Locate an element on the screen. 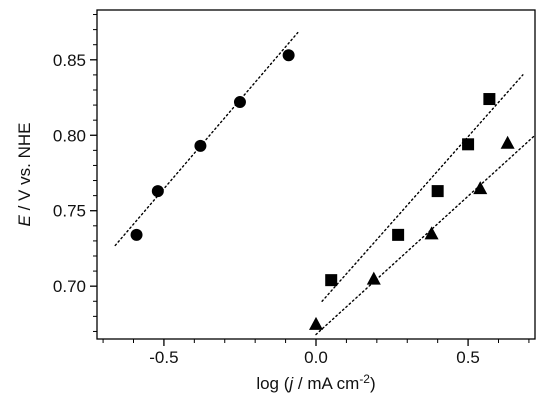 The height and width of the screenshot is (401, 550). y-axis-title: E / V vs. NHE is located at coordinates (24, 175).